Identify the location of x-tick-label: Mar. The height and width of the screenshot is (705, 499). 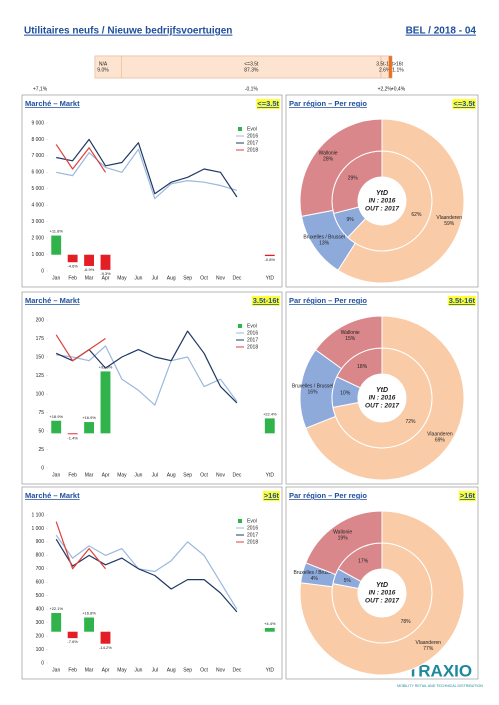
(89, 670).